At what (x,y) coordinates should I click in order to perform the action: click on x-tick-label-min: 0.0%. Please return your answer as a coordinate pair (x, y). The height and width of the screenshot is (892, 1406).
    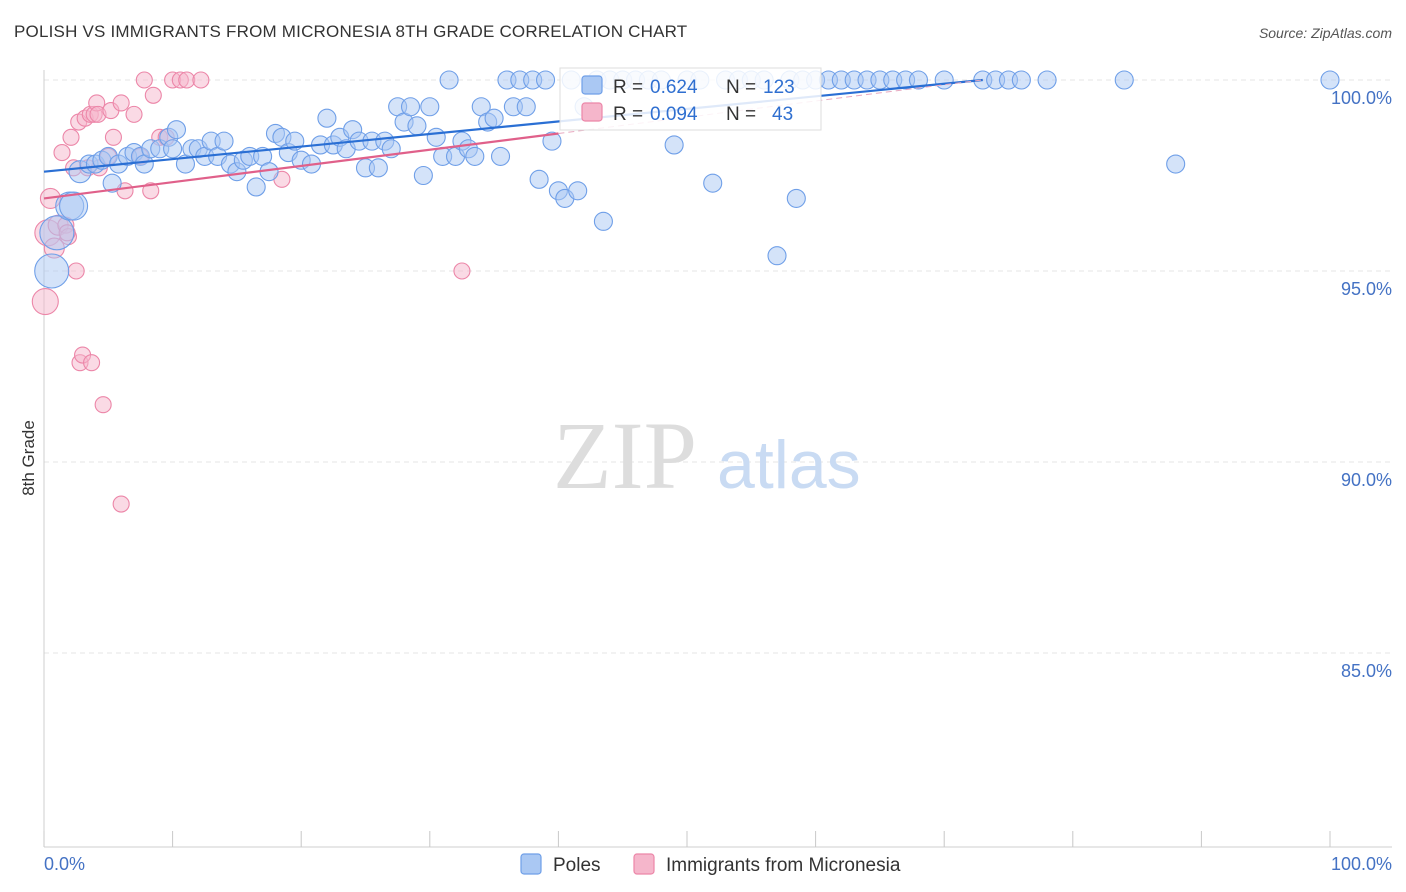
    Looking at the image, I should click on (64, 864).